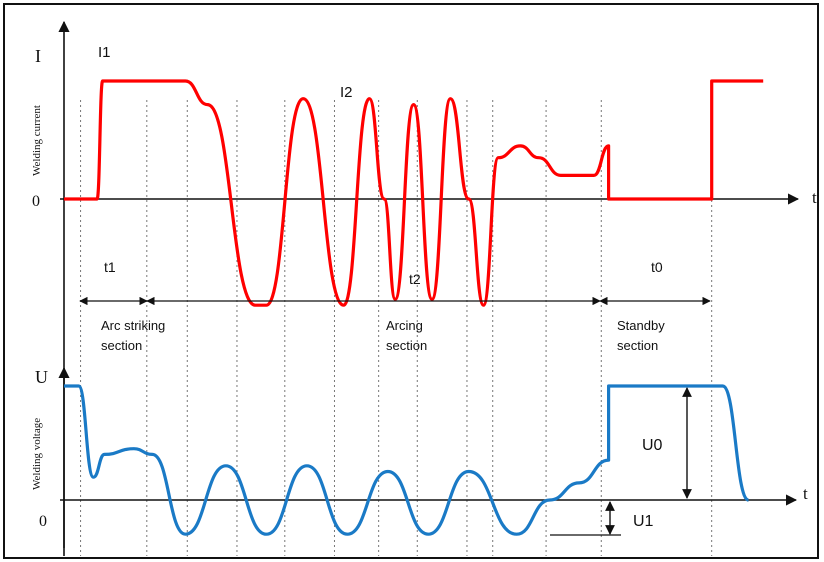  What do you see at coordinates (814, 197) in the screenshot?
I see `current-time-label: t` at bounding box center [814, 197].